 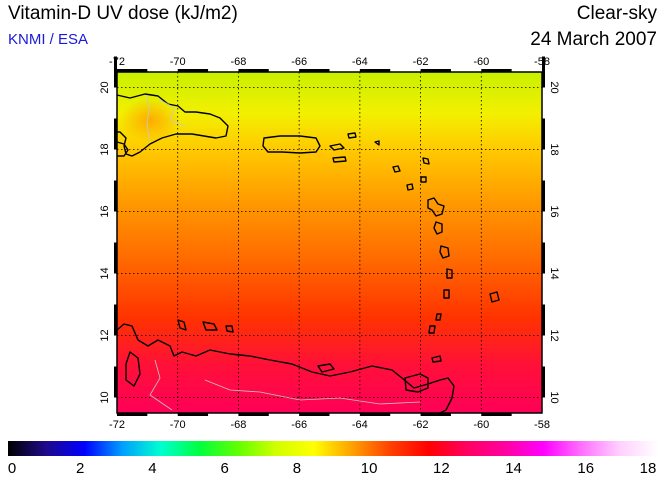 What do you see at coordinates (178, 62) in the screenshot?
I see `lon-tick-label-top: -70` at bounding box center [178, 62].